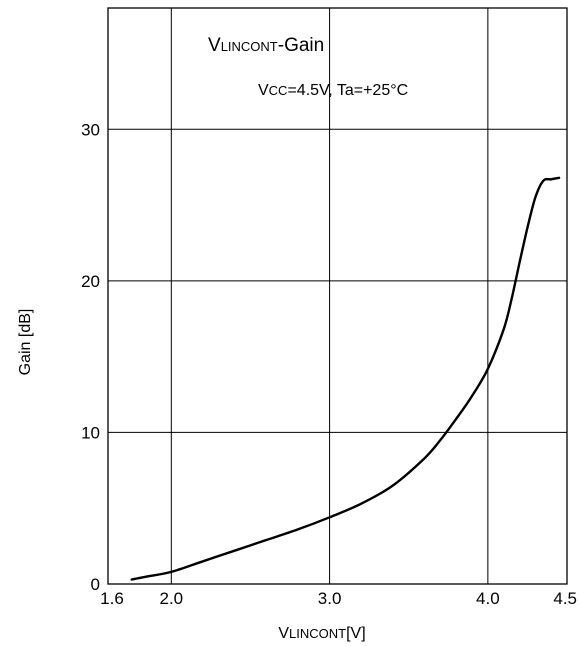 Image resolution: width=579 pixels, height=646 pixels. I want to click on x-axis-label: VLINCONT[V], so click(321, 633).